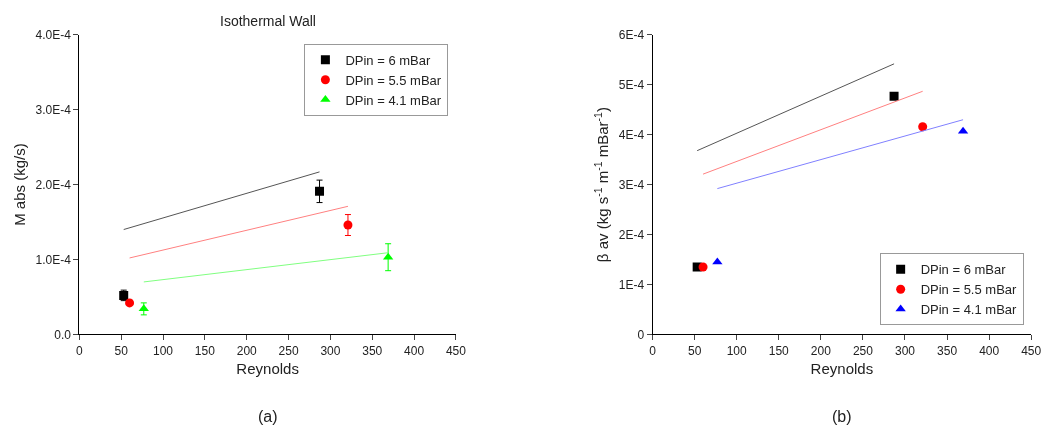 The height and width of the screenshot is (443, 1059). What do you see at coordinates (53, 35) in the screenshot?
I see `y-tick-label: 4.0E-4` at bounding box center [53, 35].